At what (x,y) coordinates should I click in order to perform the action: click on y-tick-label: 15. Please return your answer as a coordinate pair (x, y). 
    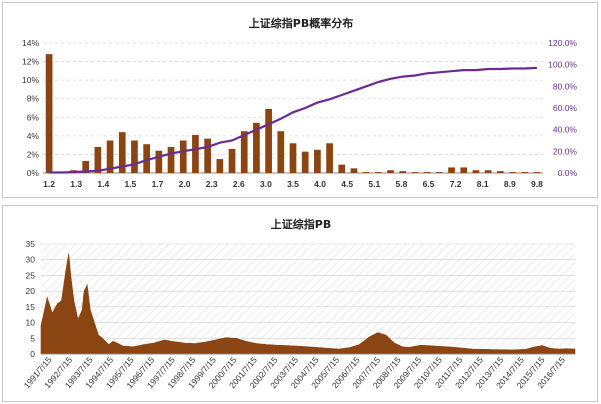
    Looking at the image, I should click on (31, 307).